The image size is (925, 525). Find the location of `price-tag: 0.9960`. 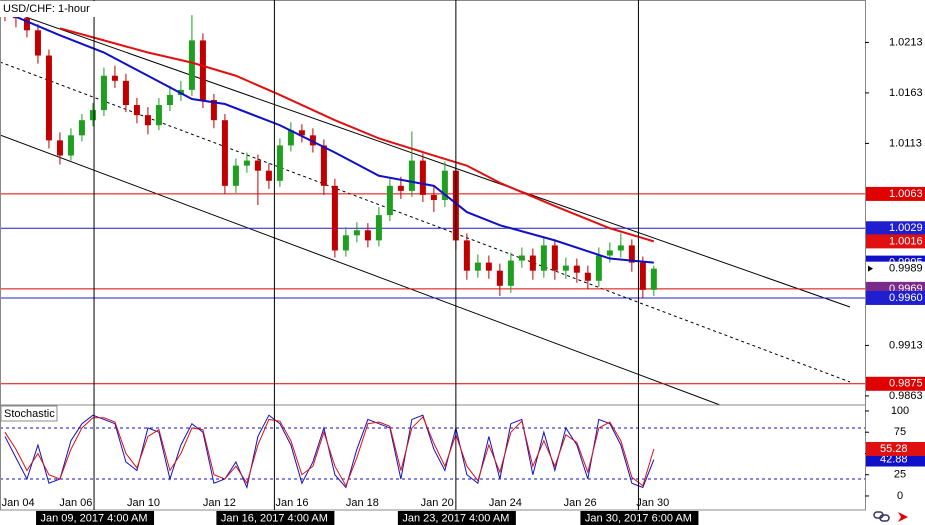

price-tag: 0.9960 is located at coordinates (906, 298).